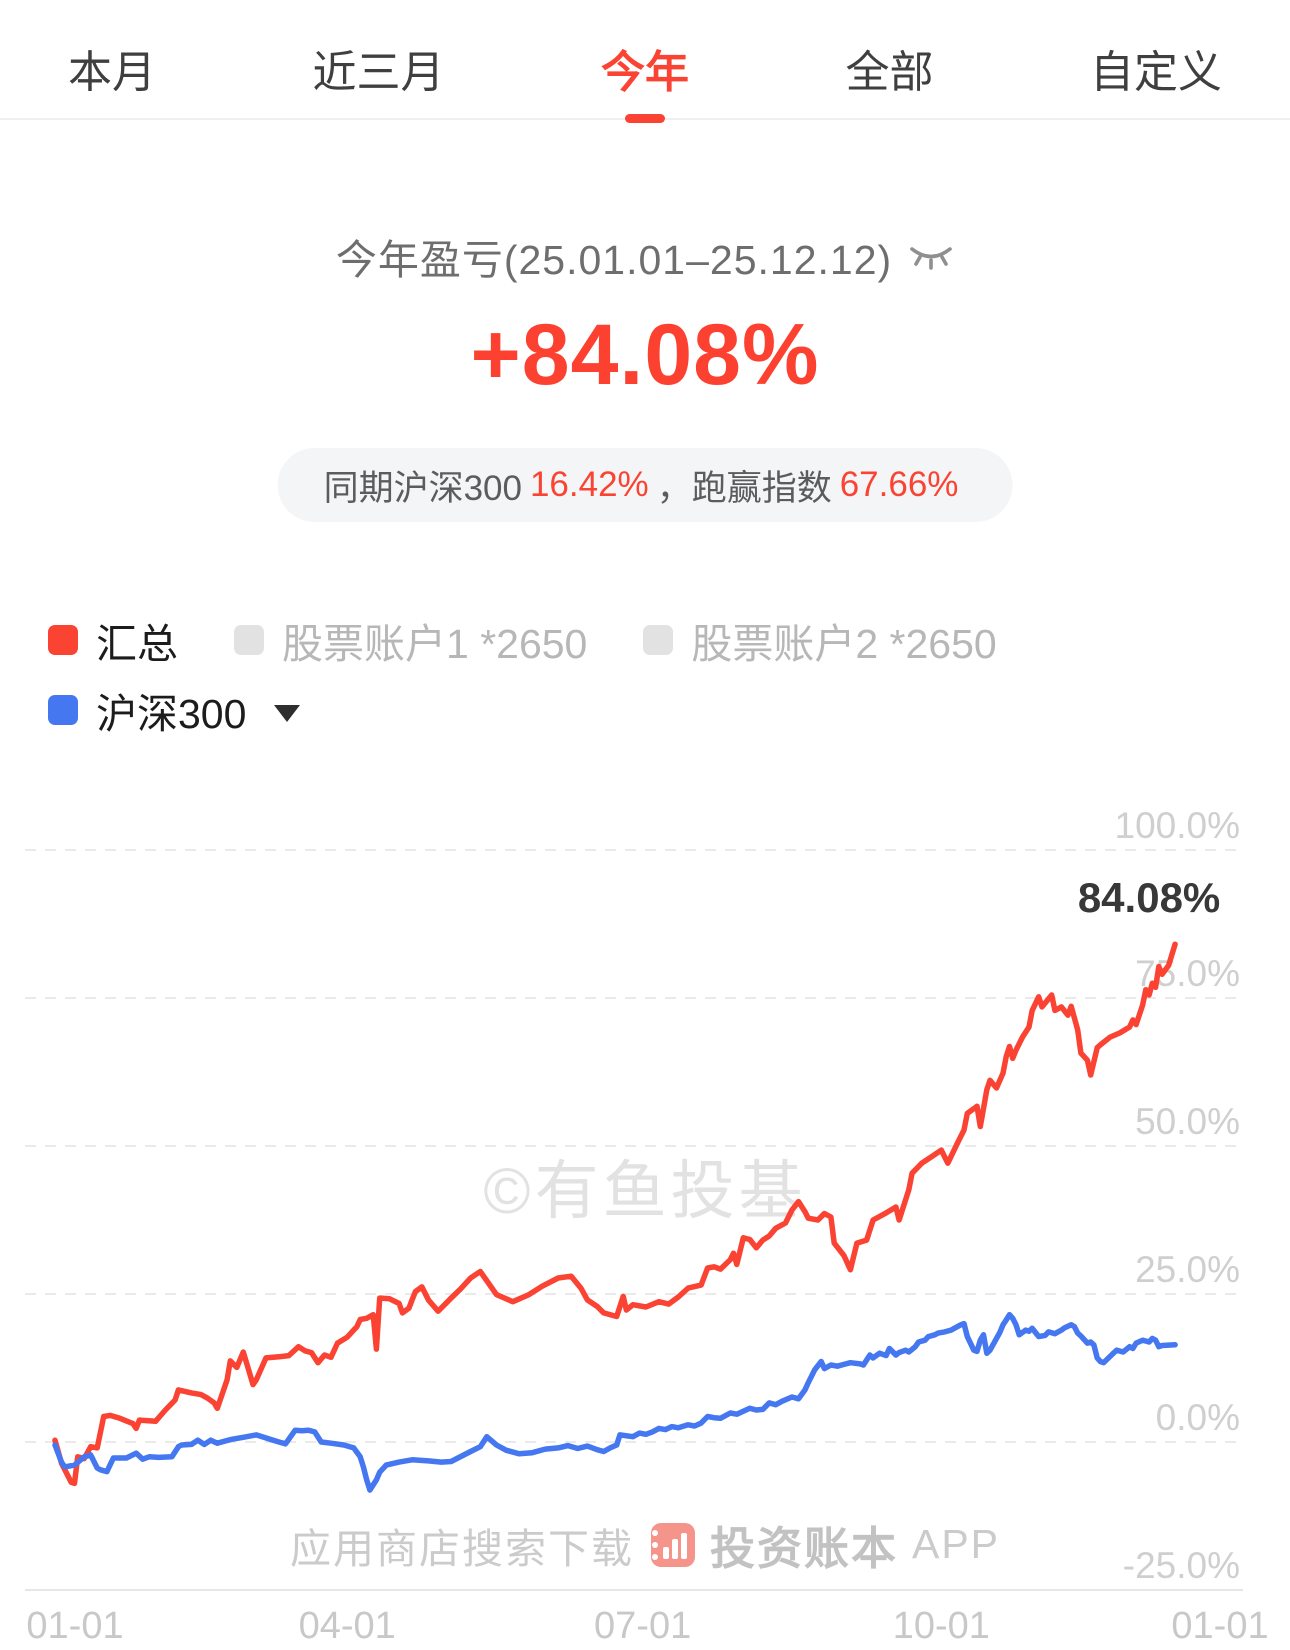 The width and height of the screenshot is (1290, 1650). What do you see at coordinates (112, 72) in the screenshot?
I see `tab-label: 本月` at bounding box center [112, 72].